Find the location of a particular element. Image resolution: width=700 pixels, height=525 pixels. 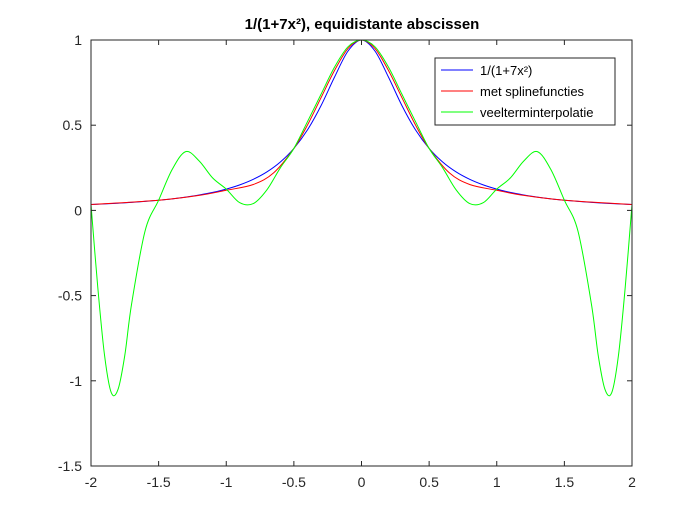

x-tick-label: 0.5 is located at coordinates (429, 482).